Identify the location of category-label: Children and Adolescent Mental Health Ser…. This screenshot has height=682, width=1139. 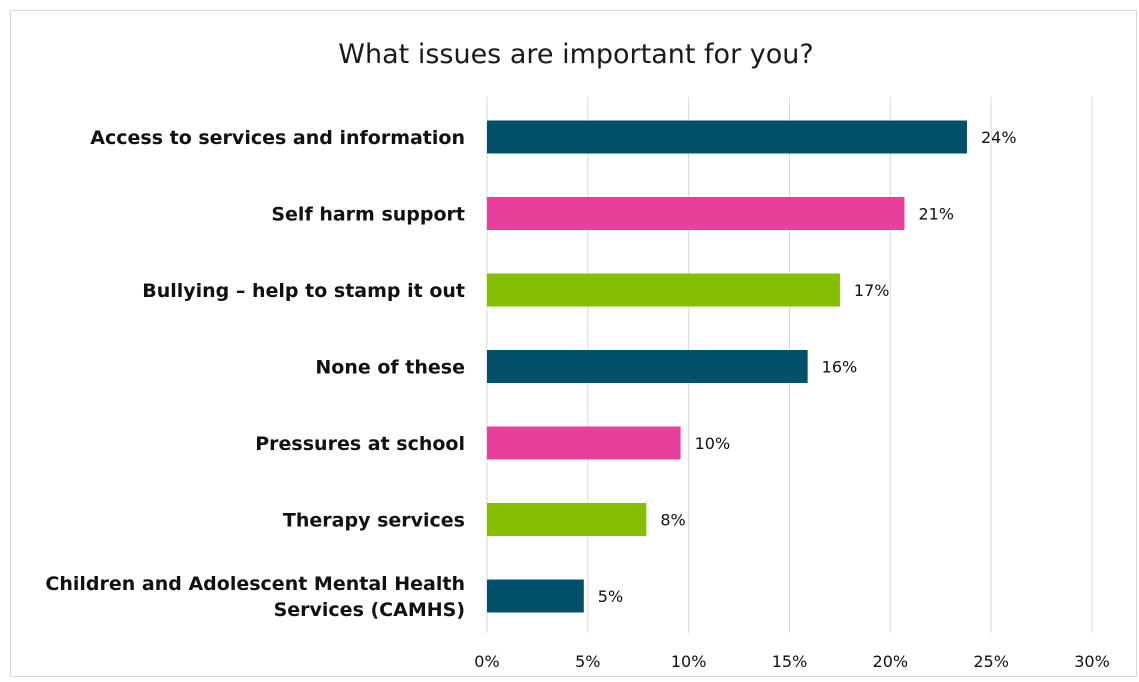
(255, 597).